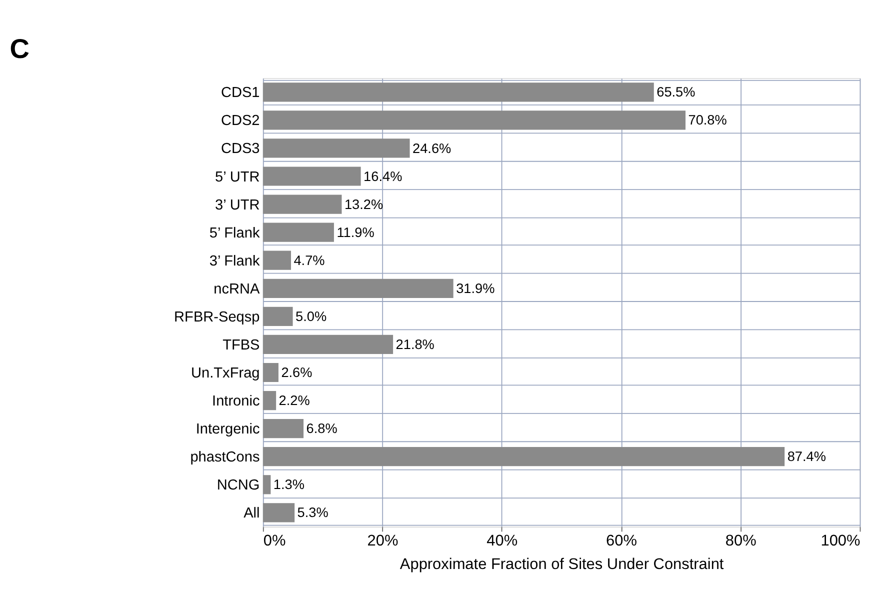  I want to click on data-label: 1.3%, so click(288, 484).